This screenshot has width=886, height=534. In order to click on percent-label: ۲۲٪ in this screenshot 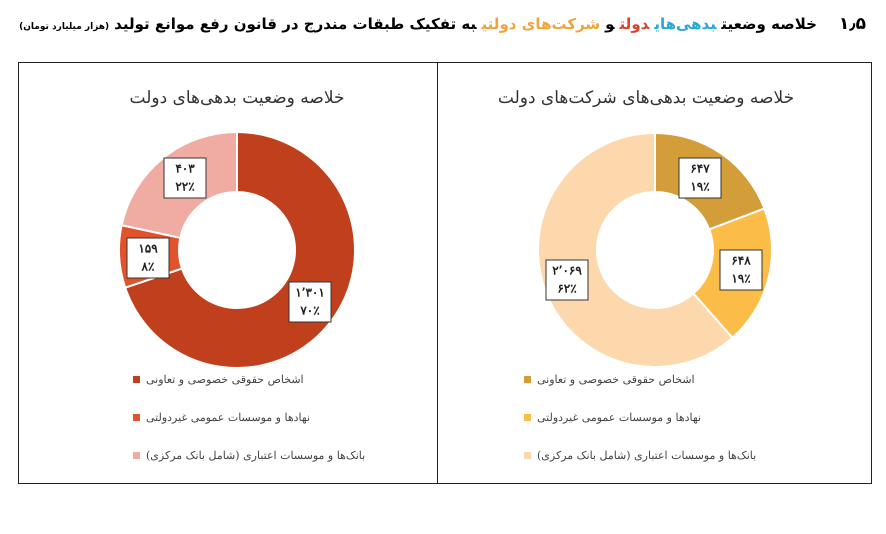, I will do `click(185, 187)`.